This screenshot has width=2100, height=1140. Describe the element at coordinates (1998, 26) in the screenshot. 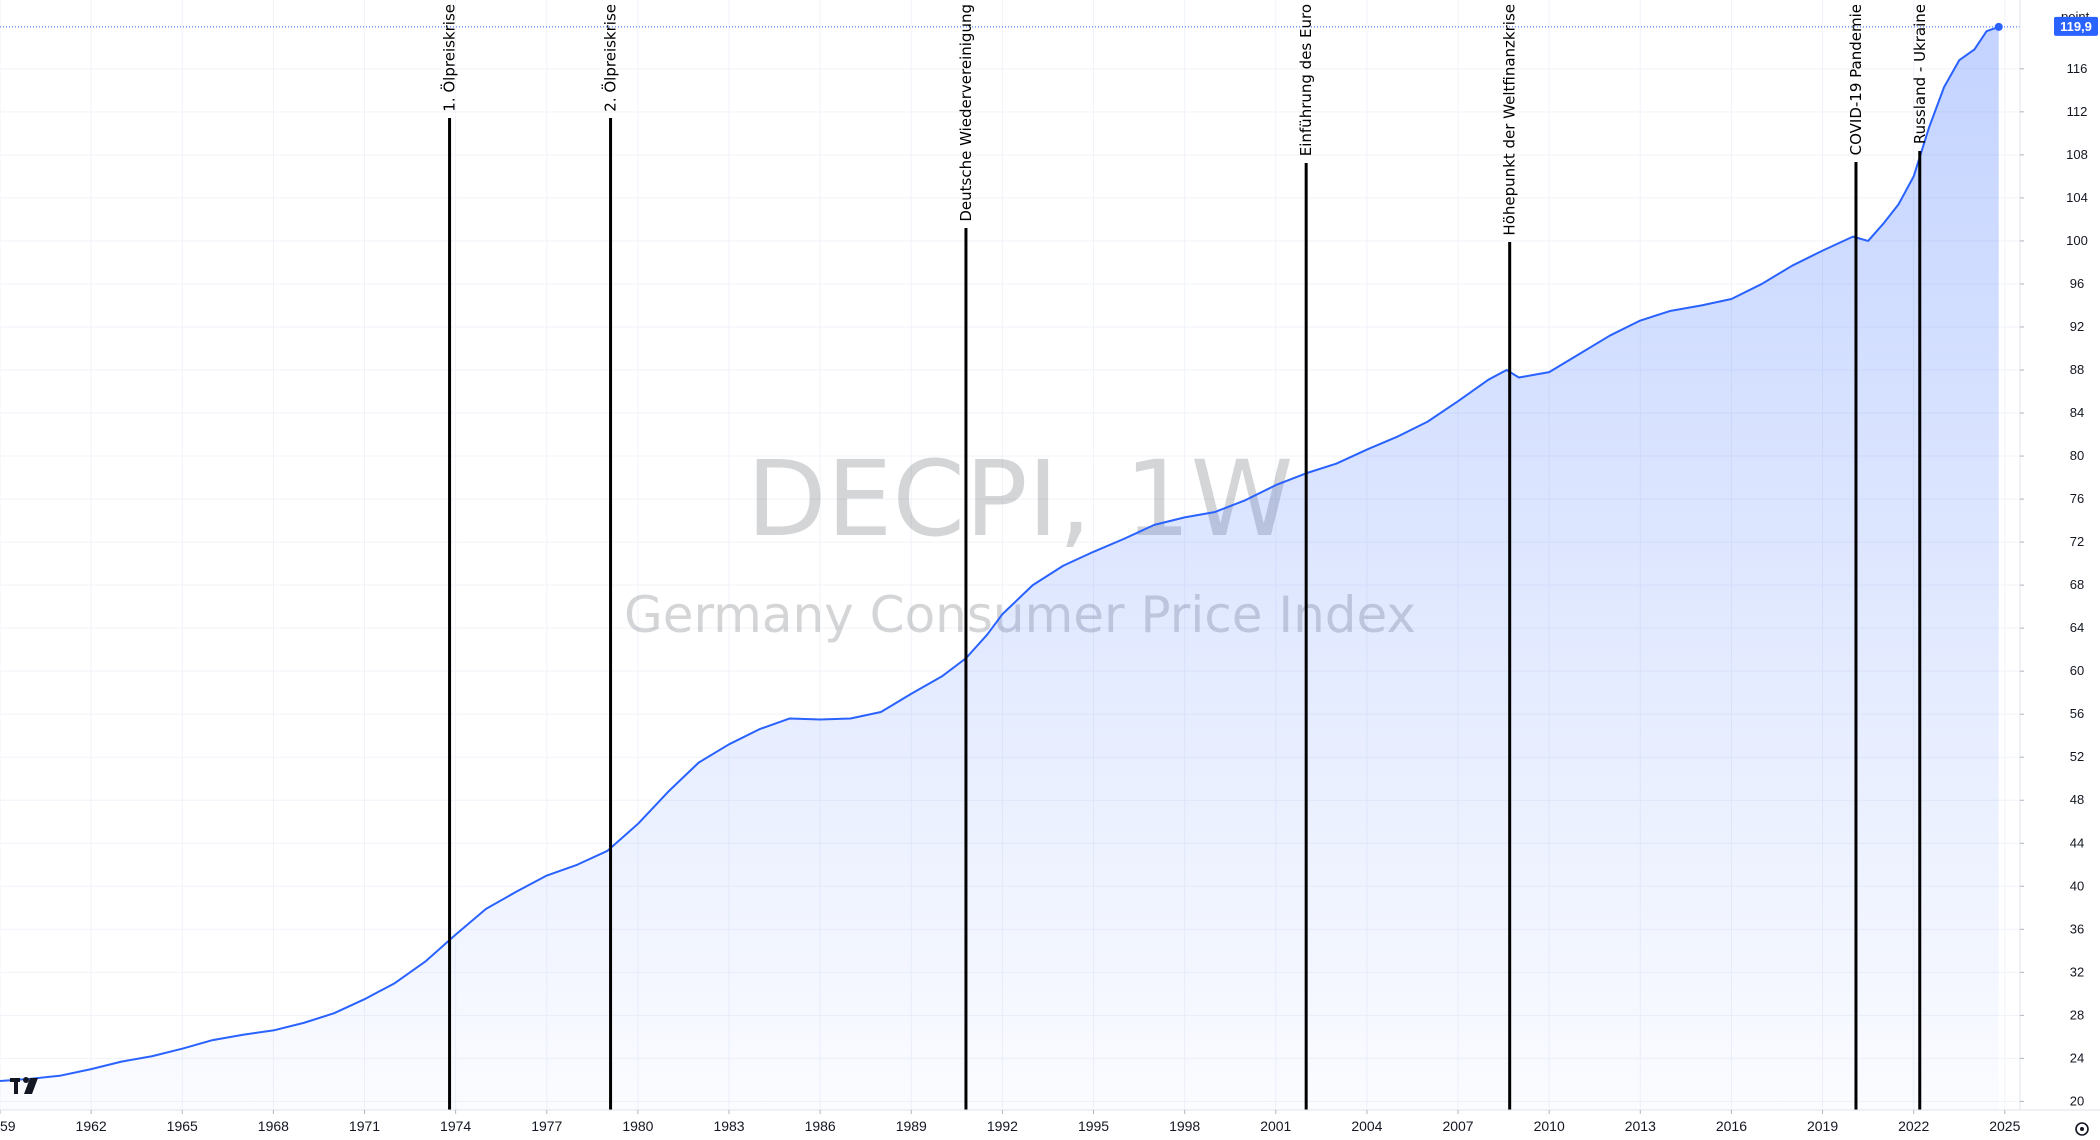

I see `last-point-marker` at that location.